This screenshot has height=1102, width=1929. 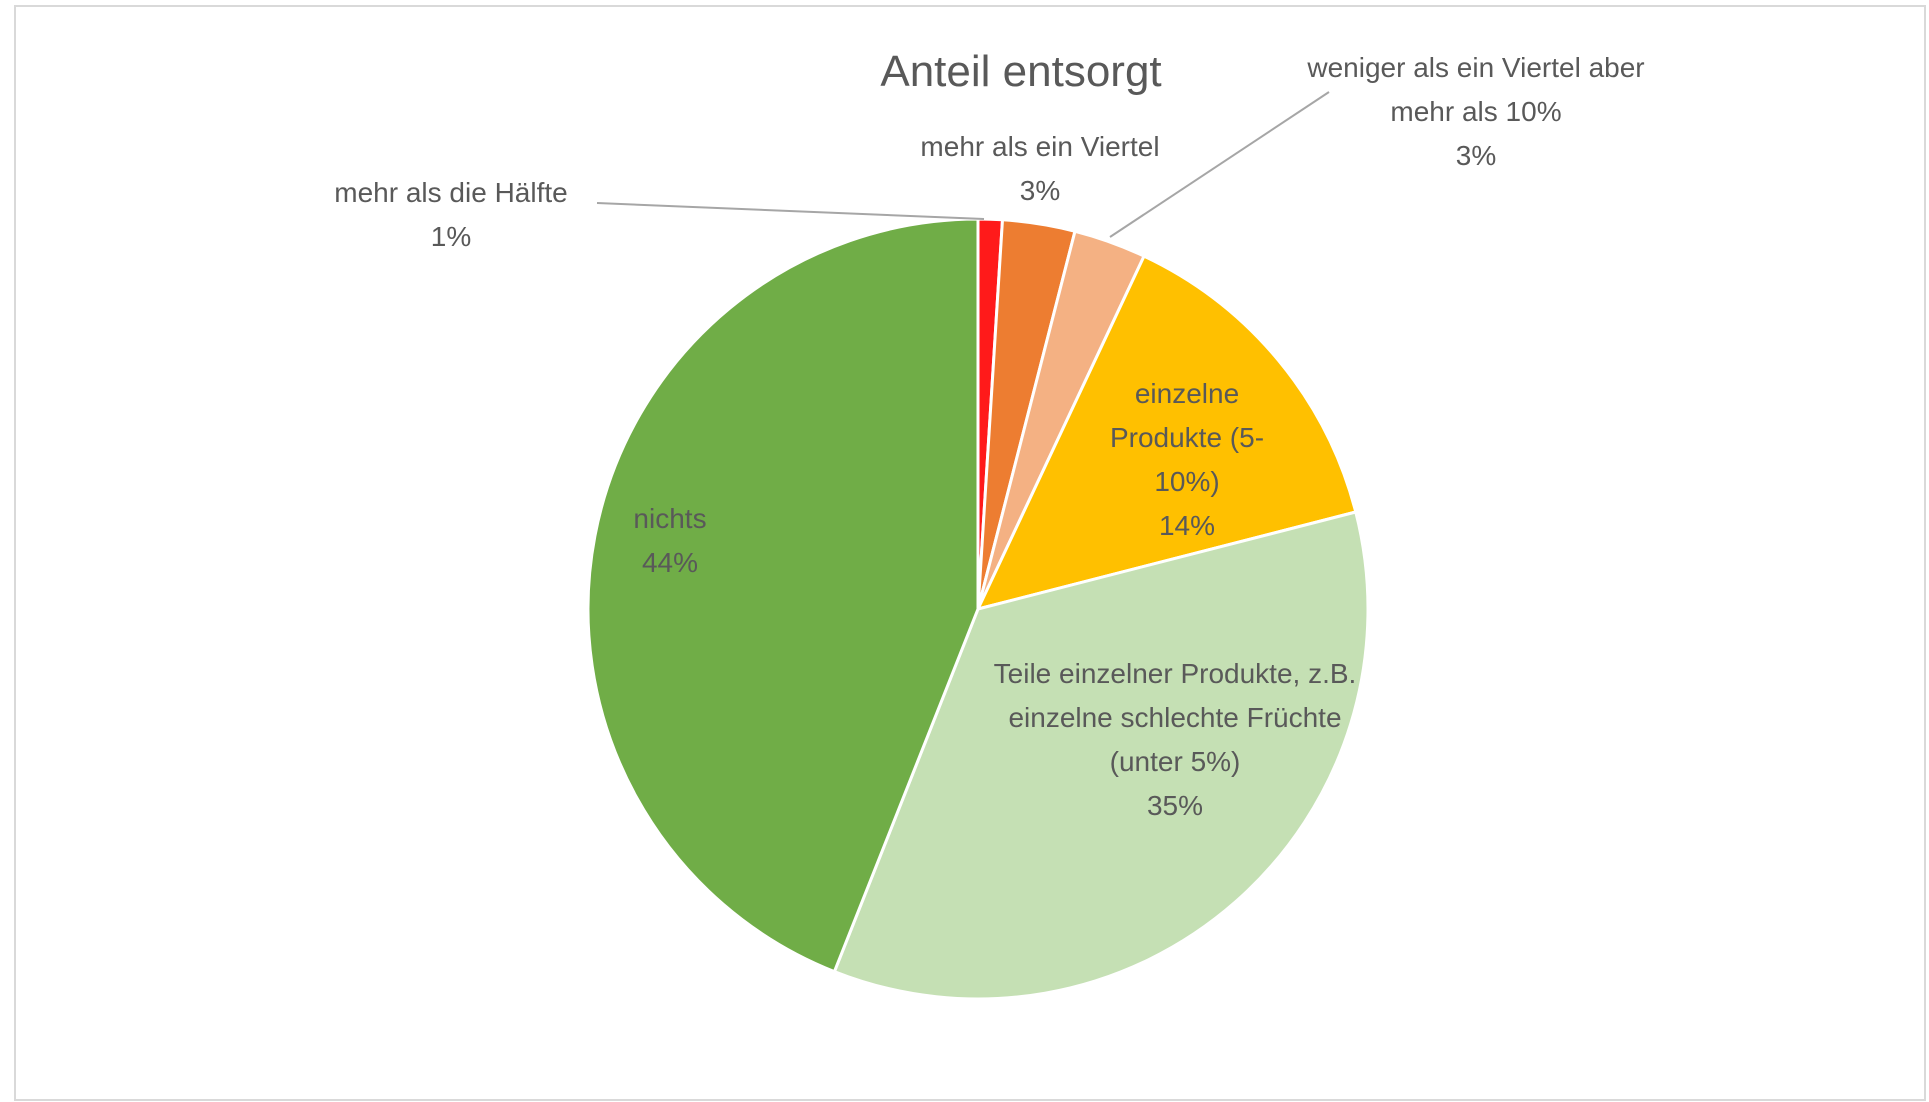 What do you see at coordinates (1040, 169) in the screenshot?
I see `data-label: mehr als ein Viertel 3%` at bounding box center [1040, 169].